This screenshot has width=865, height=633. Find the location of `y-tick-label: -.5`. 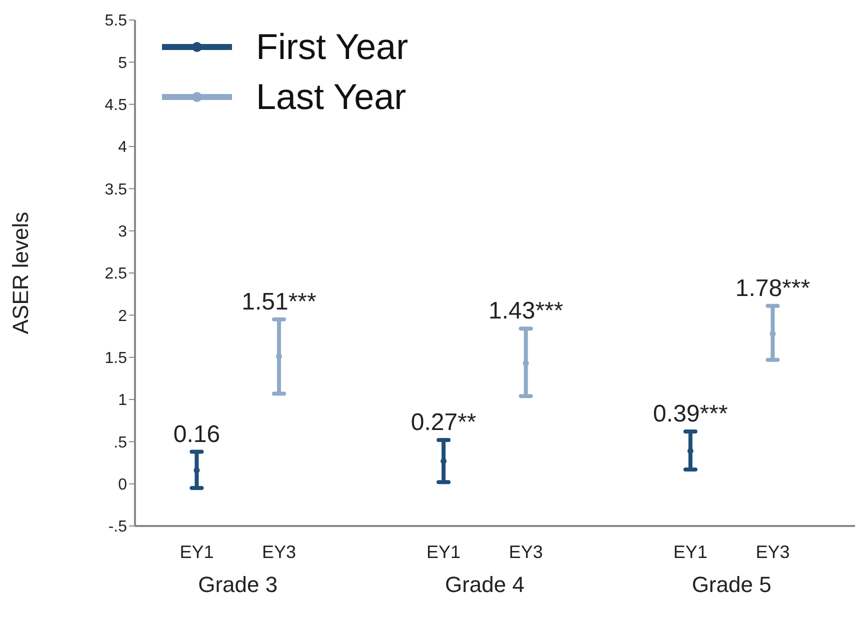

y-tick-label: -.5 is located at coordinates (118, 527).